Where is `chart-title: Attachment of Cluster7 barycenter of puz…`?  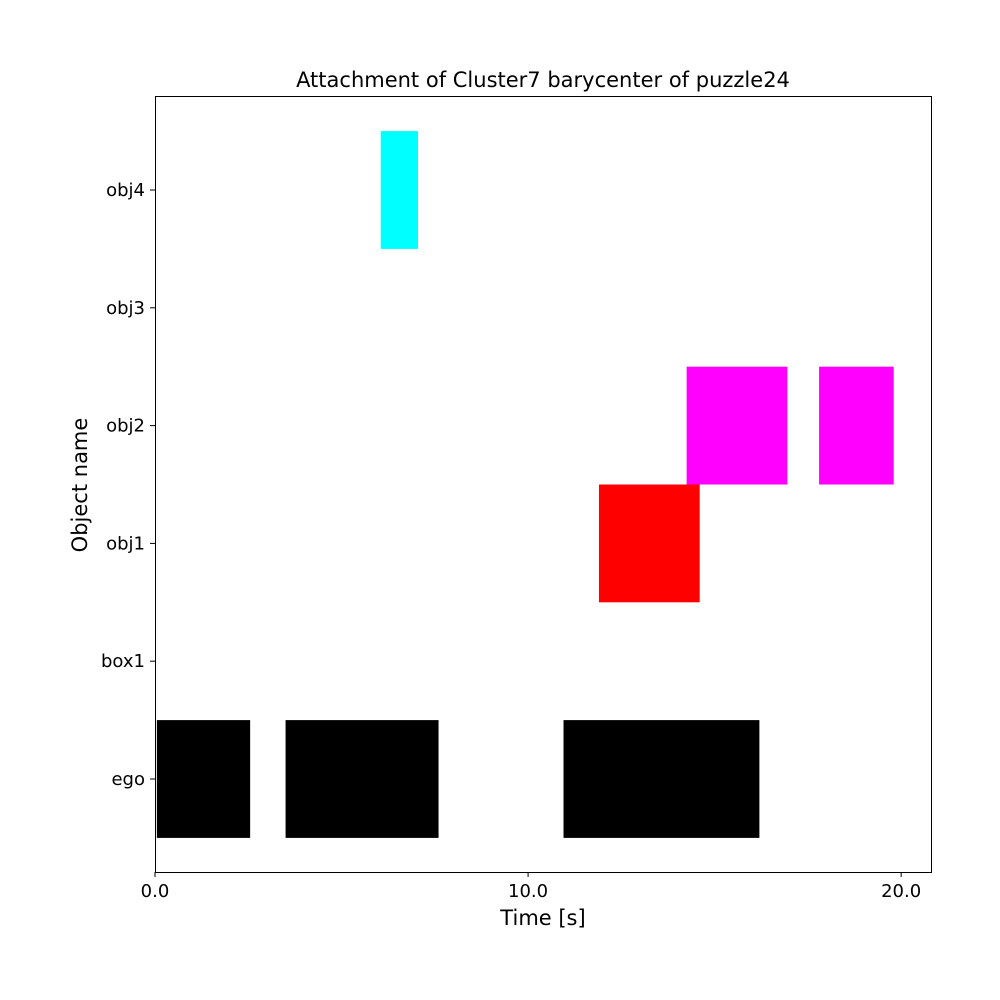
chart-title: Attachment of Cluster7 barycenter of puz… is located at coordinates (543, 80).